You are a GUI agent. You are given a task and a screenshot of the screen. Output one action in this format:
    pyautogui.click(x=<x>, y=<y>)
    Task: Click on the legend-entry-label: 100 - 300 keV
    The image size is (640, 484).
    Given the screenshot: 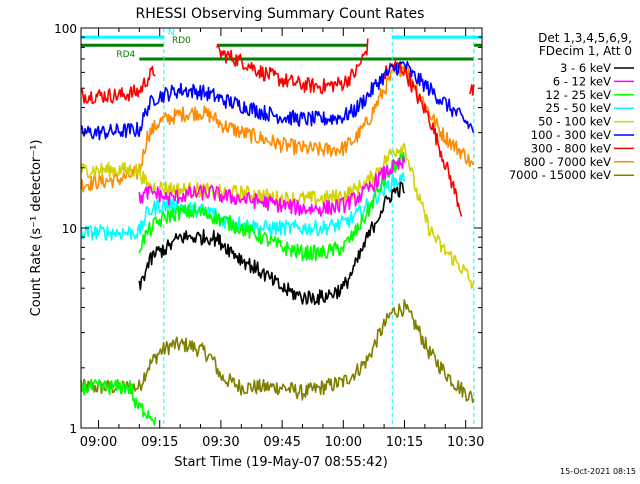 What is the action you would take?
    pyautogui.click(x=571, y=135)
    